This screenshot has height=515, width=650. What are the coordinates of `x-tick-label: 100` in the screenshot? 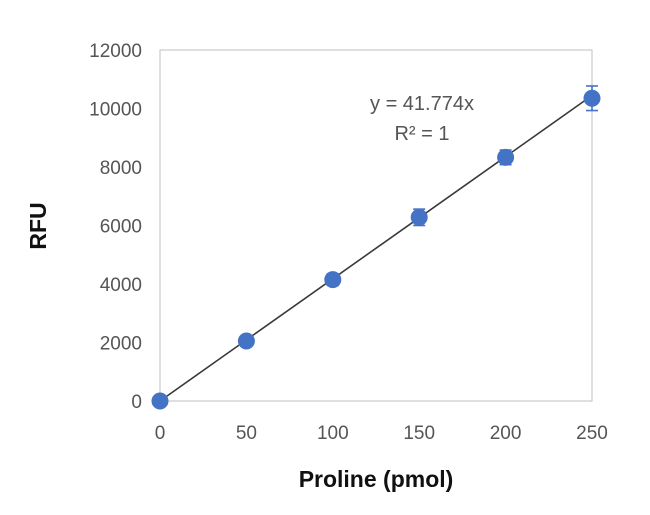 It's located at (333, 433).